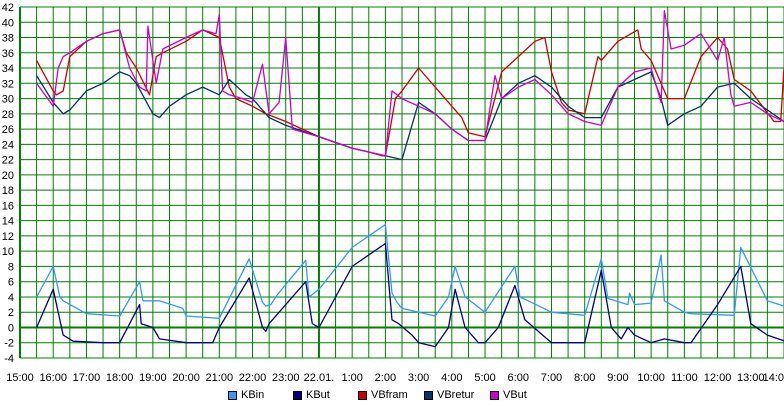 The image size is (784, 406). I want to click on x-tick-label: 18:00, so click(120, 378).